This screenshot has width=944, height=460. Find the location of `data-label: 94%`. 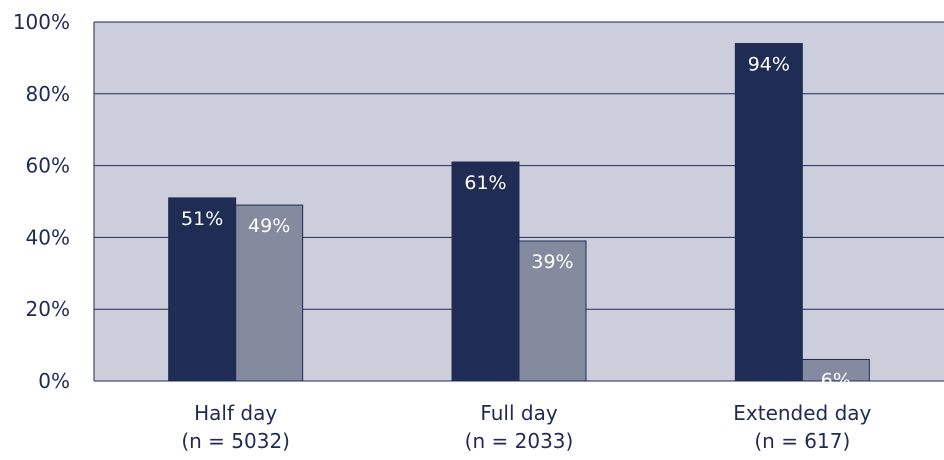

data-label: 94% is located at coordinates (769, 65).